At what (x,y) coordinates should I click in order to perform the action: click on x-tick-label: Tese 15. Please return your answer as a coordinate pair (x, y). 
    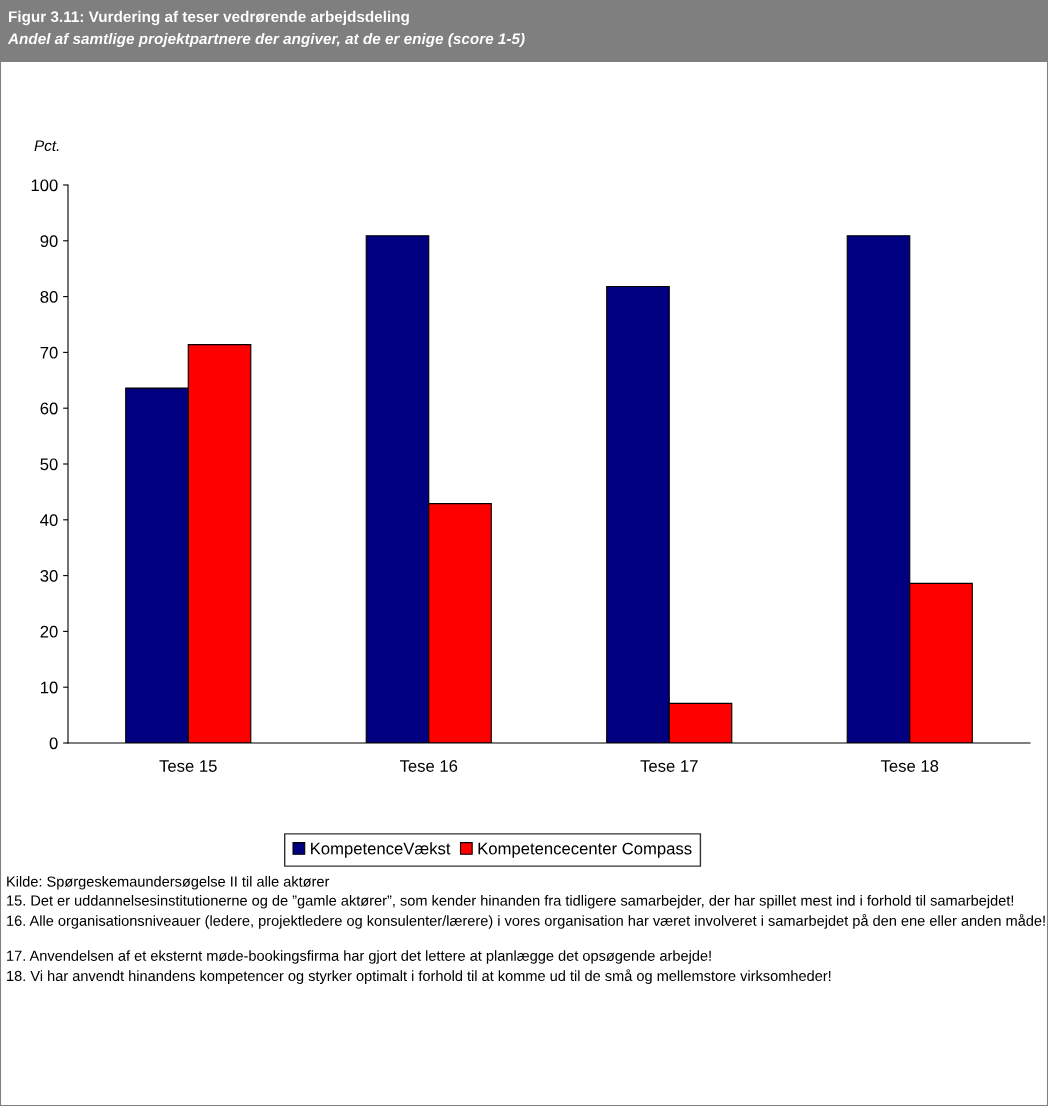
    Looking at the image, I should click on (188, 766).